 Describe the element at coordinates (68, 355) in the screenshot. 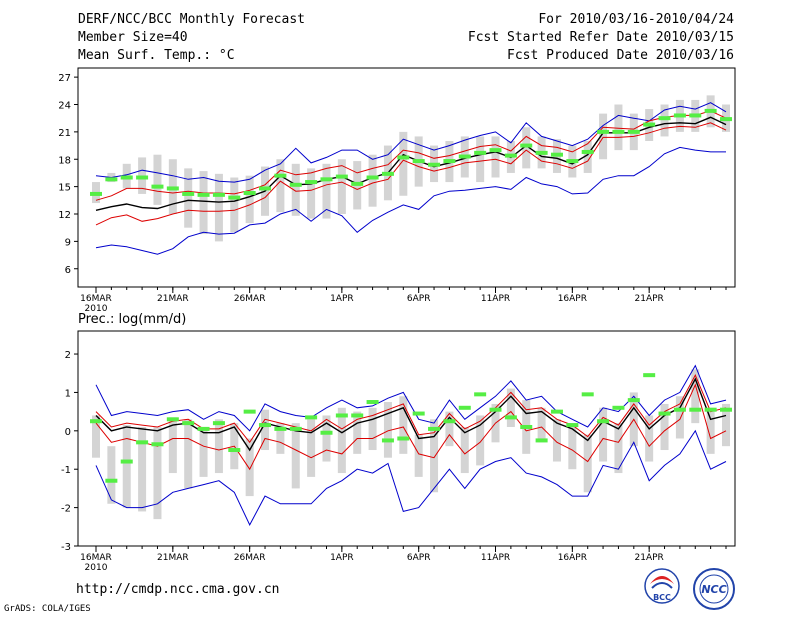

I see `y-tick-label: 2` at that location.